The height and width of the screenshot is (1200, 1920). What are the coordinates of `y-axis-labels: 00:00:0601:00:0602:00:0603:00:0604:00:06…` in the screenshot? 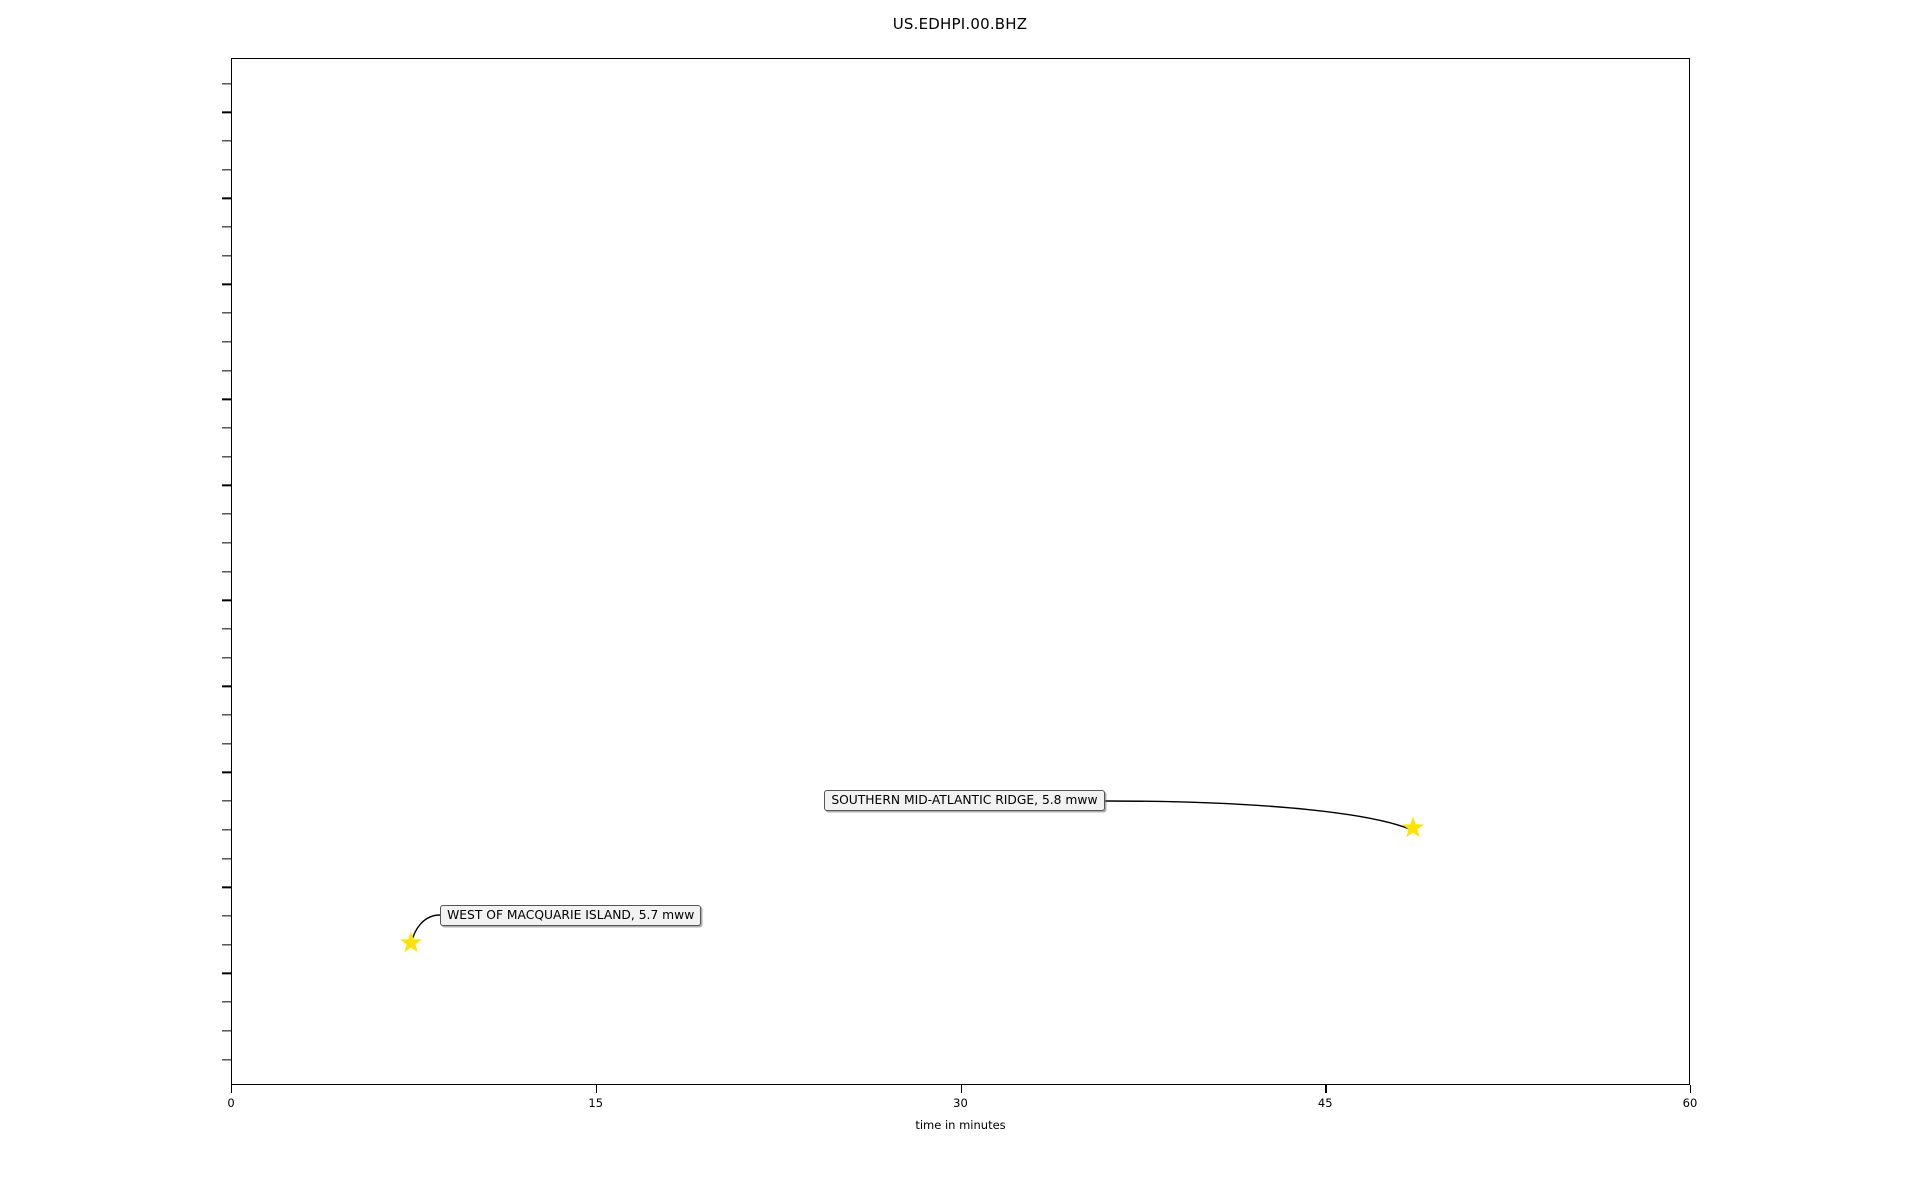 It's located at (115, 600).